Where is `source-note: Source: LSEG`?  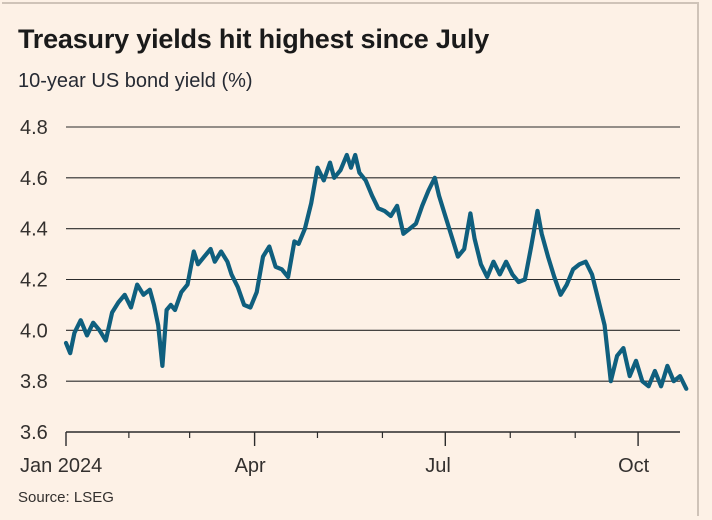
source-note: Source: LSEG is located at coordinates (66, 497).